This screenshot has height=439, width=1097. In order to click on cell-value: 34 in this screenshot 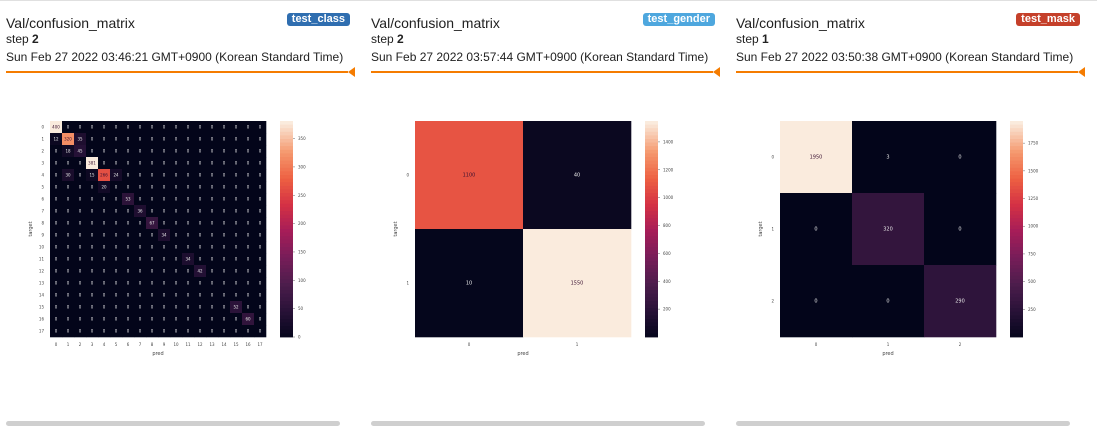, I will do `click(188, 259)`.